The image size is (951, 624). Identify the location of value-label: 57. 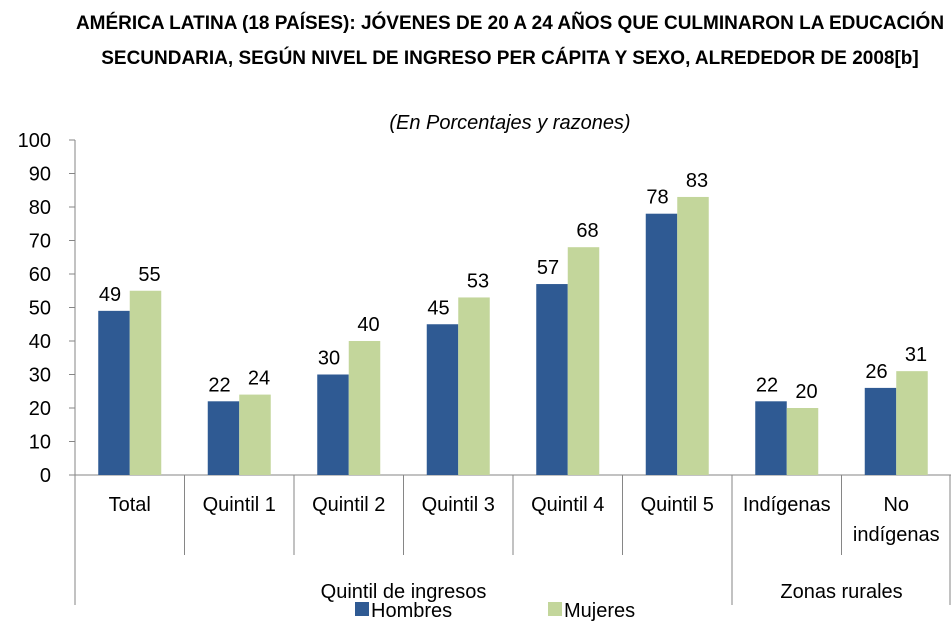
(548, 268).